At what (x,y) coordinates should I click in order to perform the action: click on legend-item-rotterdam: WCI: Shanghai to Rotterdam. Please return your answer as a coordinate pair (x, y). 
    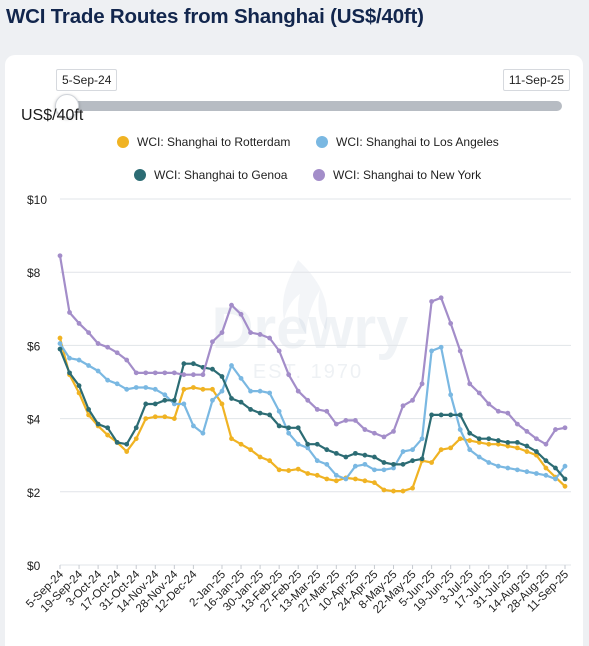
    Looking at the image, I should click on (203, 142).